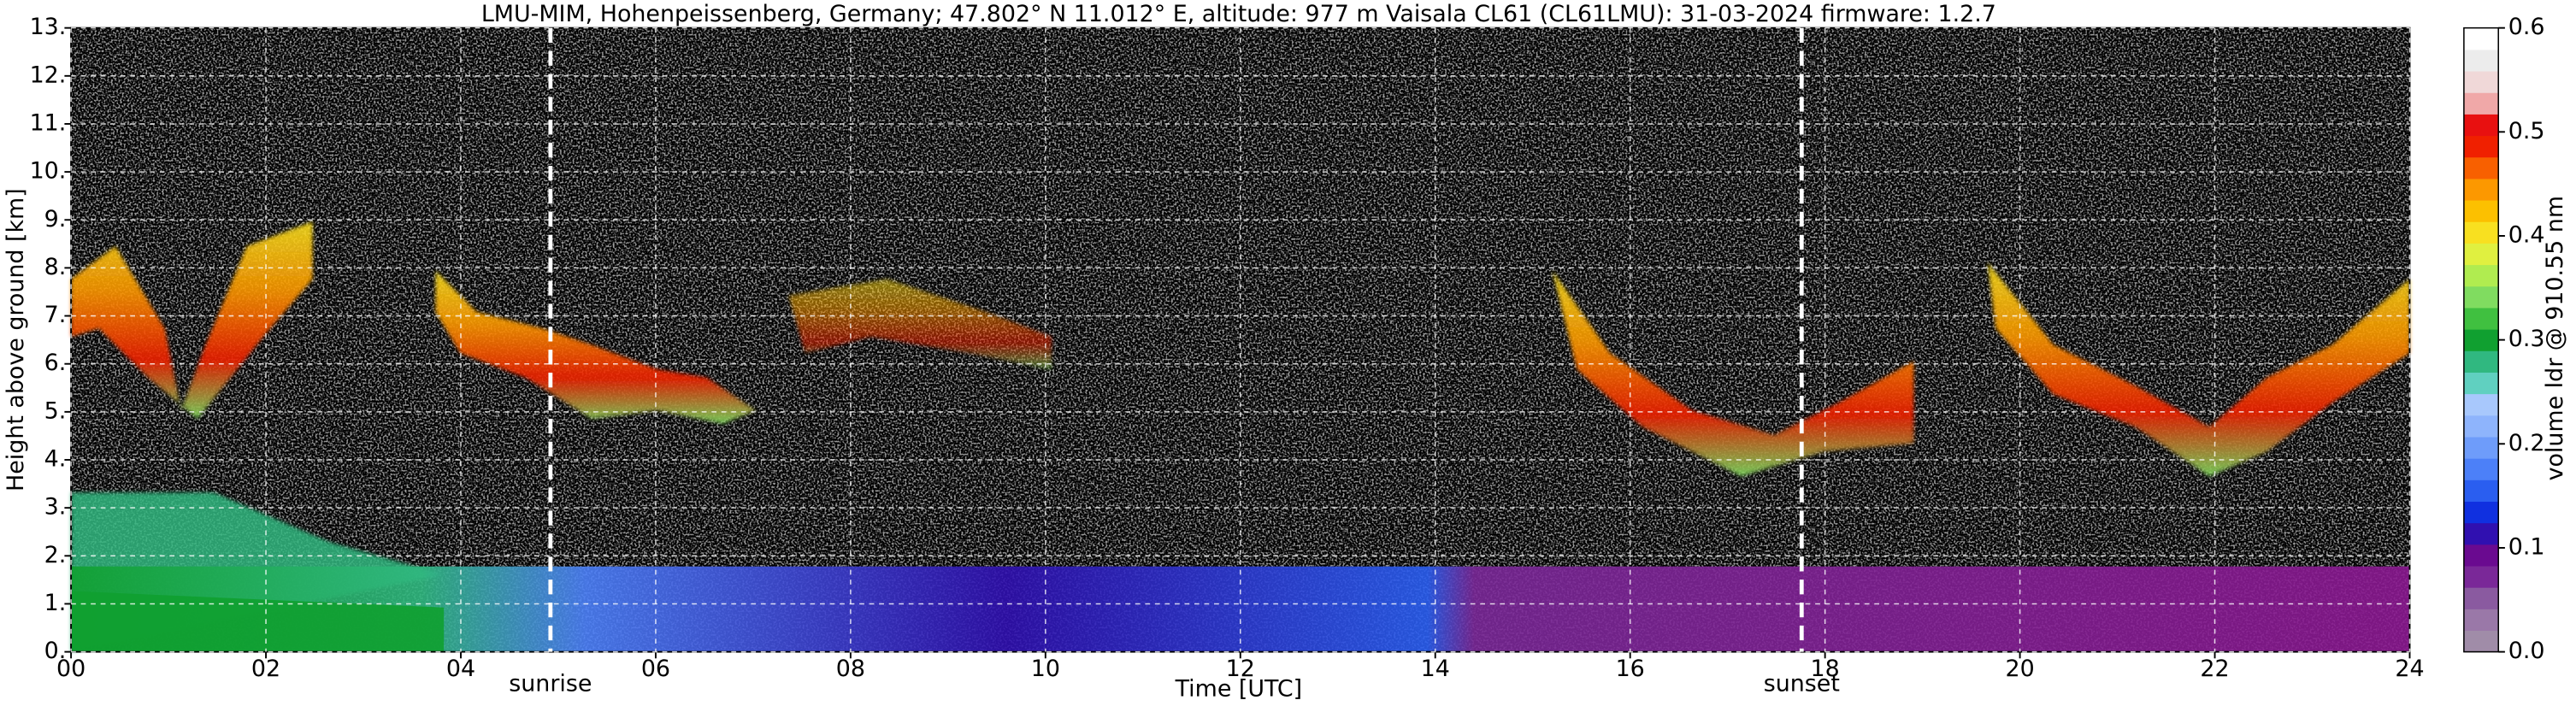 This screenshot has height=706, width=2576. I want to click on y-tick-label: 7., so click(55, 315).